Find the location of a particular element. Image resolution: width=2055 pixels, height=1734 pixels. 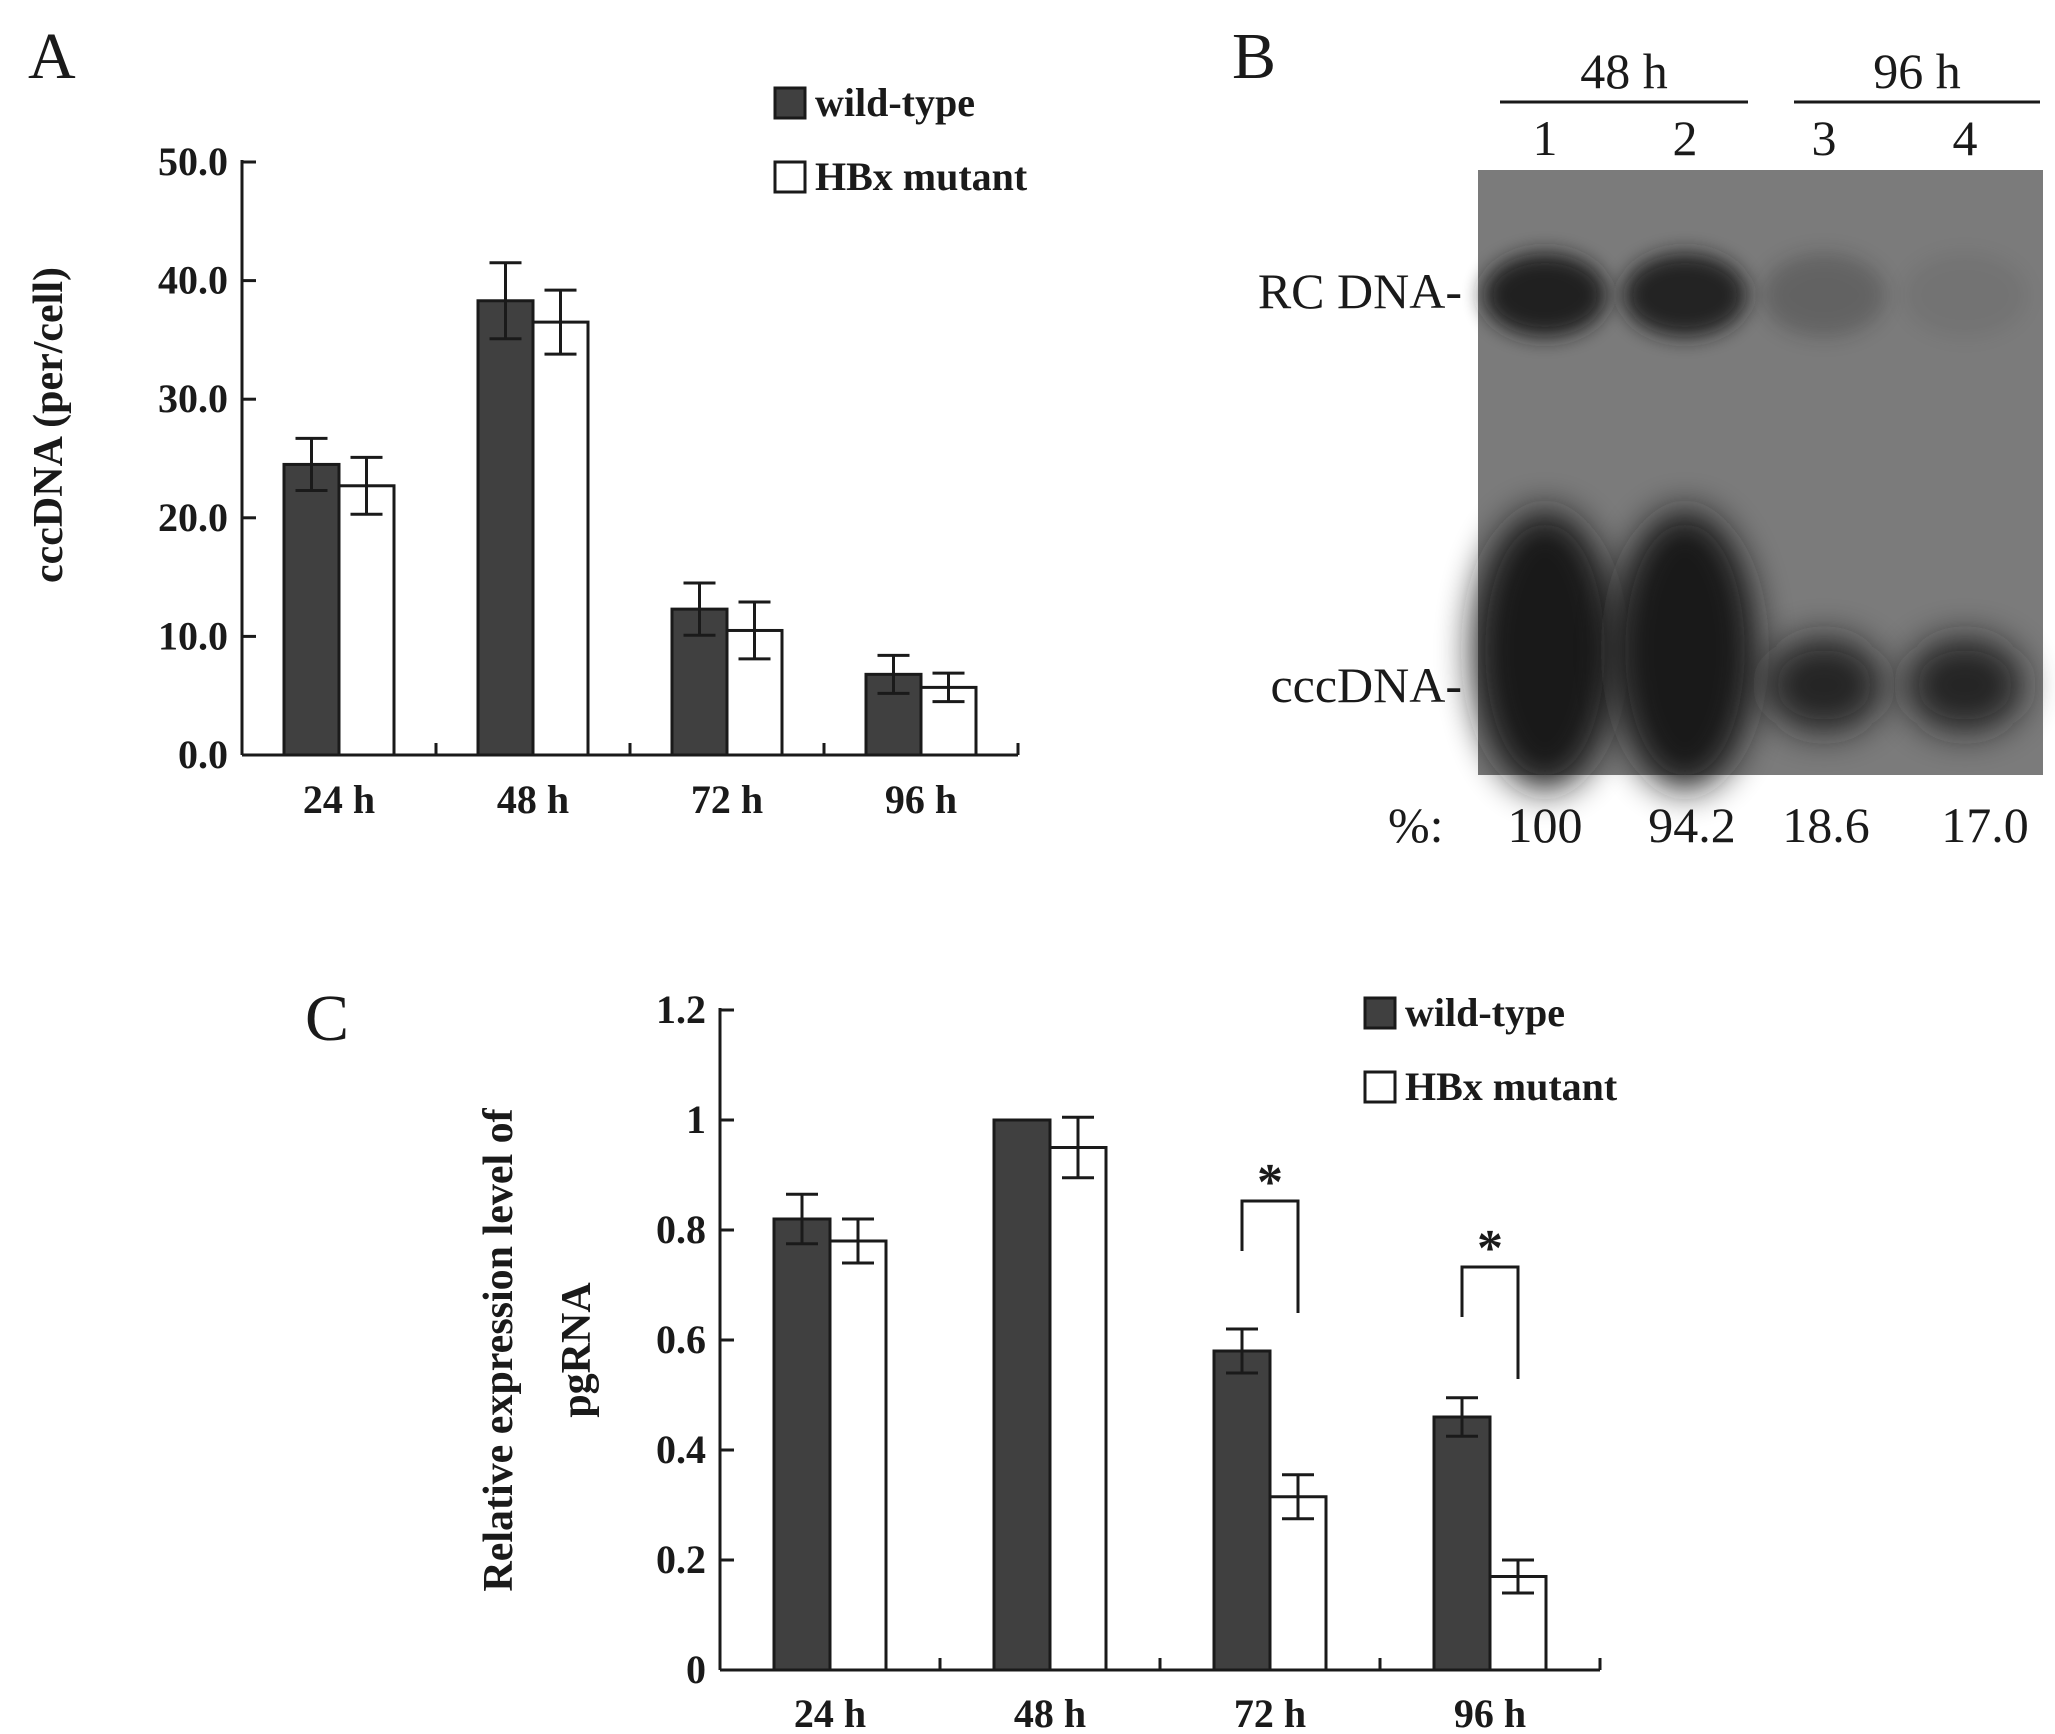

chartC-x-tick-label: 24 h is located at coordinates (830, 1712).